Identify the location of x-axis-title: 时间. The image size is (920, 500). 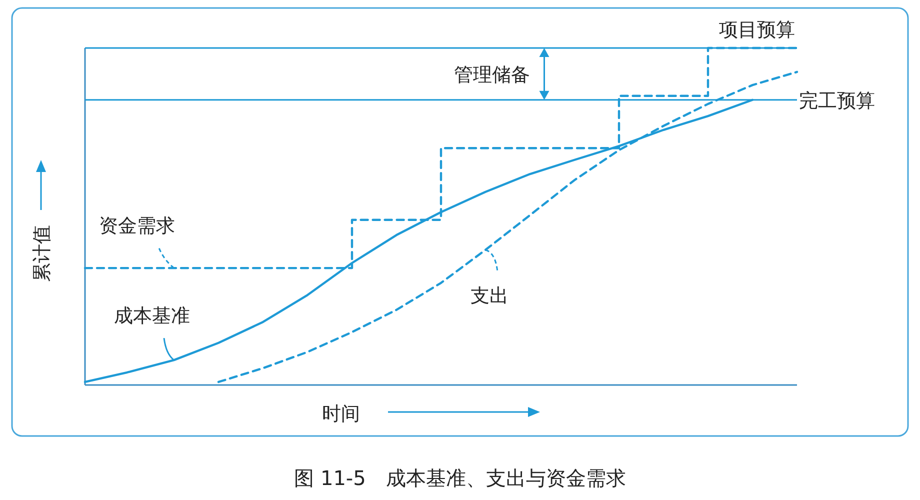
(341, 414).